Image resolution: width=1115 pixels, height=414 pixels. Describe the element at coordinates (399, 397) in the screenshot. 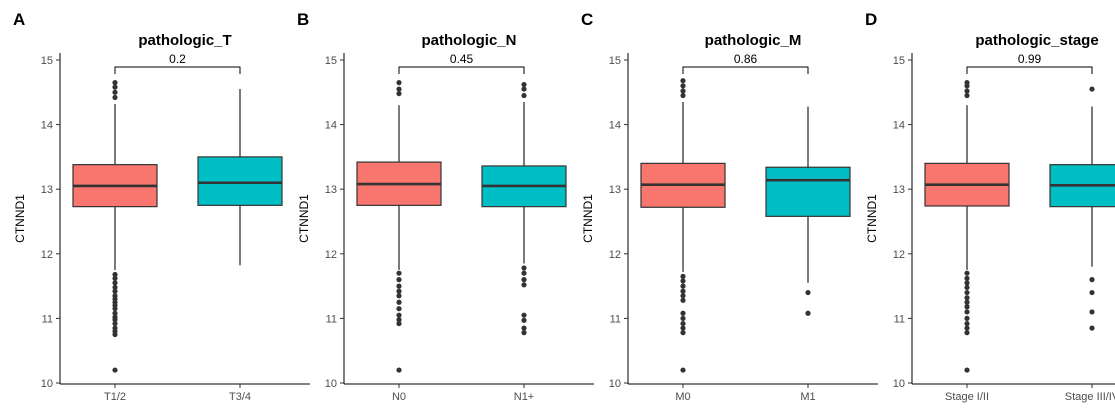

I see `x-tick-label: N0` at that location.